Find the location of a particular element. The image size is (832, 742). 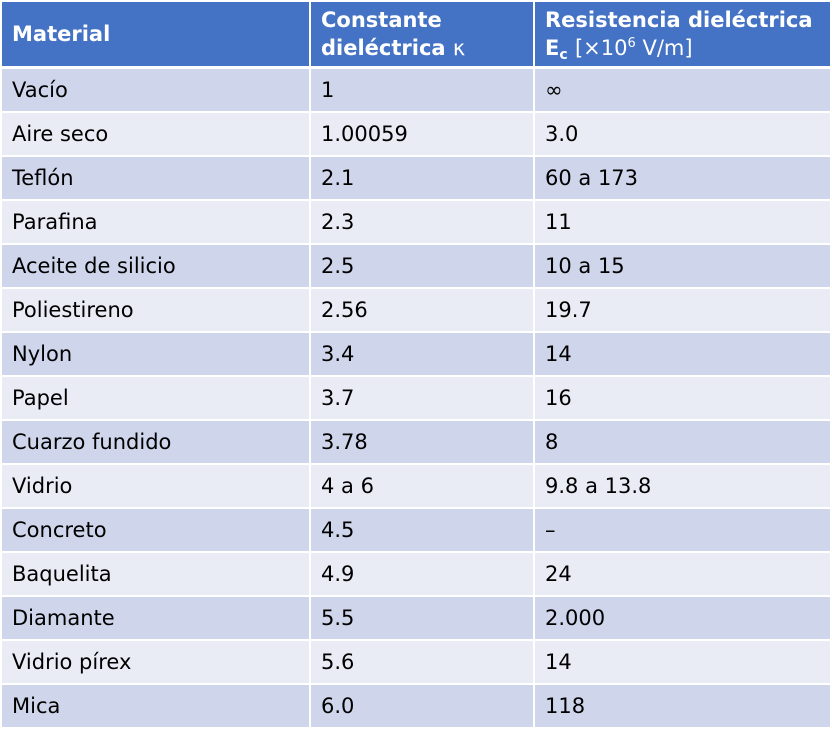

header-material: Material is located at coordinates (156, 35).